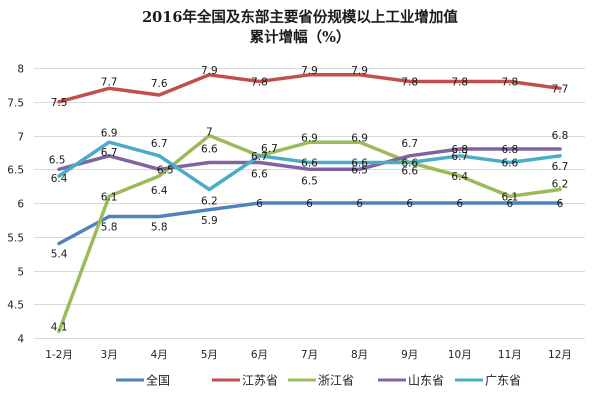  I want to click on x-tick-label: 3月, so click(109, 355).